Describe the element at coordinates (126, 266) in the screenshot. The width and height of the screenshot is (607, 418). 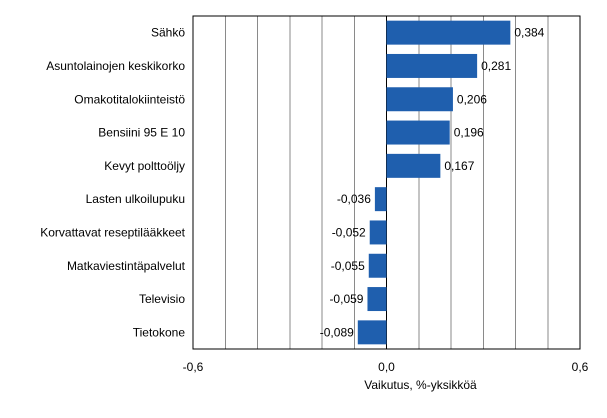
I see `category-label: Matkaviestintäpalvelut` at that location.